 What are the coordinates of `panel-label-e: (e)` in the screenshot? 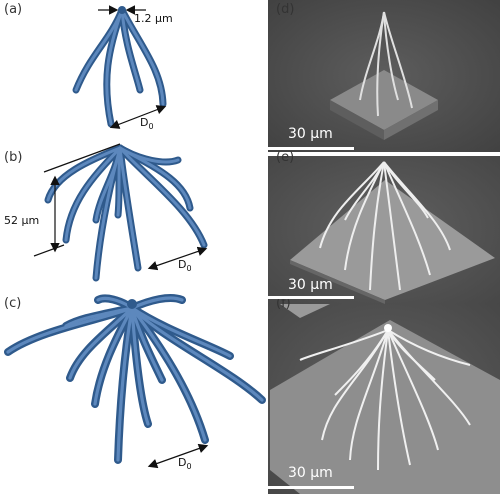 It's located at (285, 157).